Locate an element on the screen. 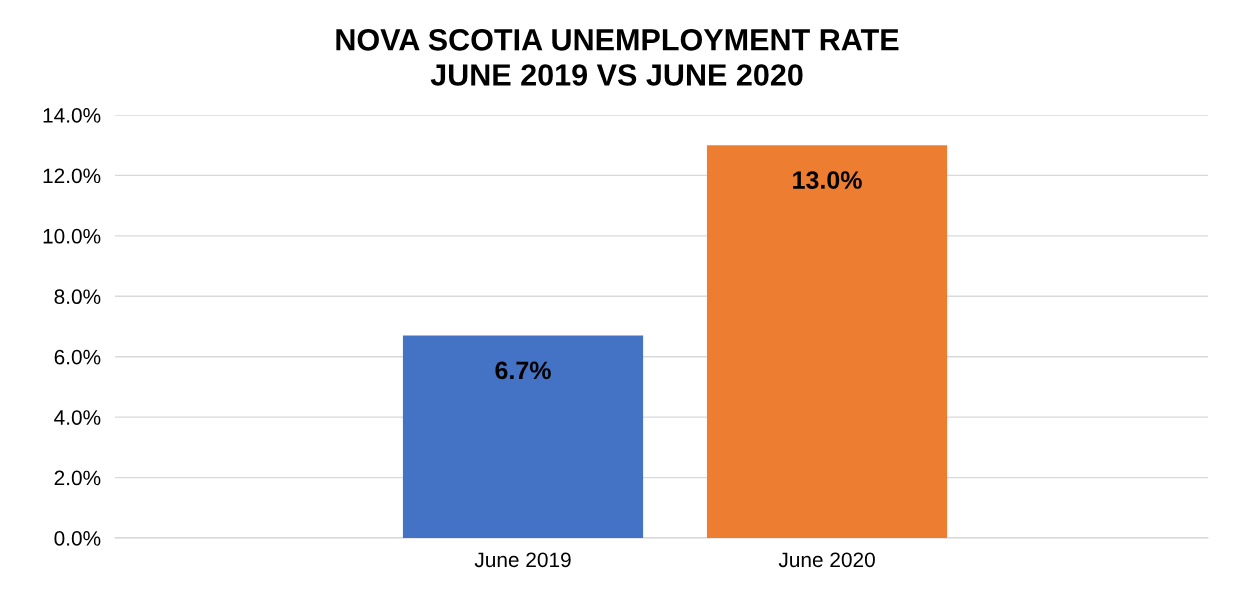 The height and width of the screenshot is (590, 1234). y-tick-label: 14.0% is located at coordinates (72, 115).